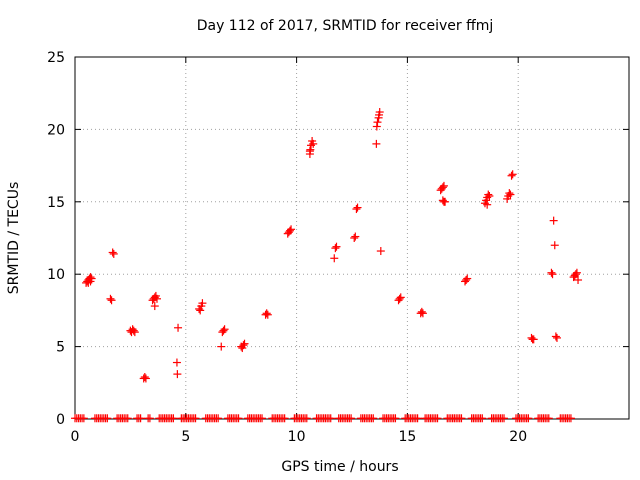 The image size is (640, 480). I want to click on x-tick-label: 10, so click(297, 437).